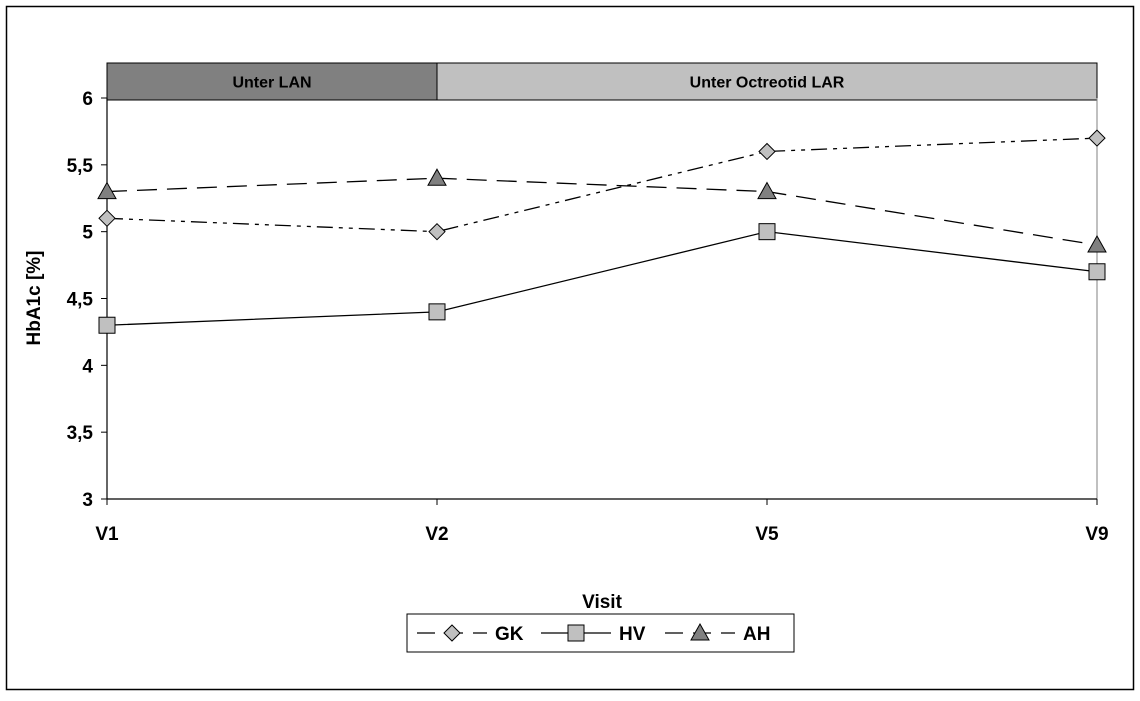 The height and width of the screenshot is (701, 1140). I want to click on legend-marker-hv, so click(576, 633).